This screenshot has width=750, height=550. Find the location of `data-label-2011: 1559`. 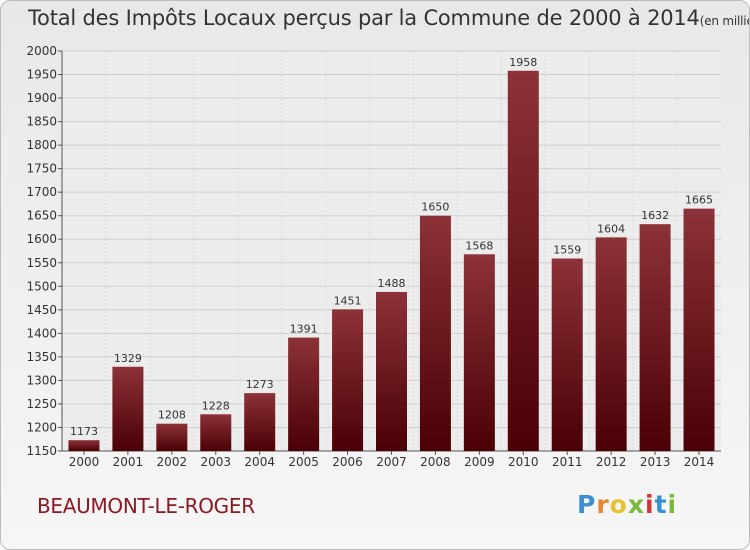

data-label-2011: 1559 is located at coordinates (567, 250).